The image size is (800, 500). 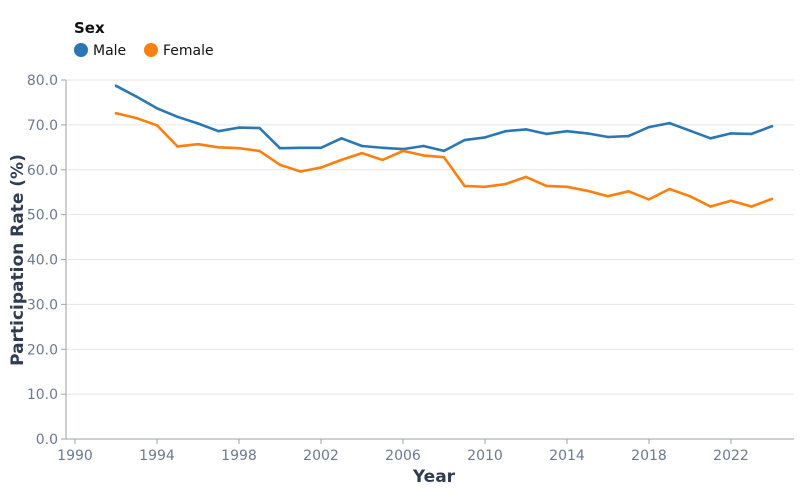 I want to click on y-tick-label: 40.0, so click(x=42, y=261).